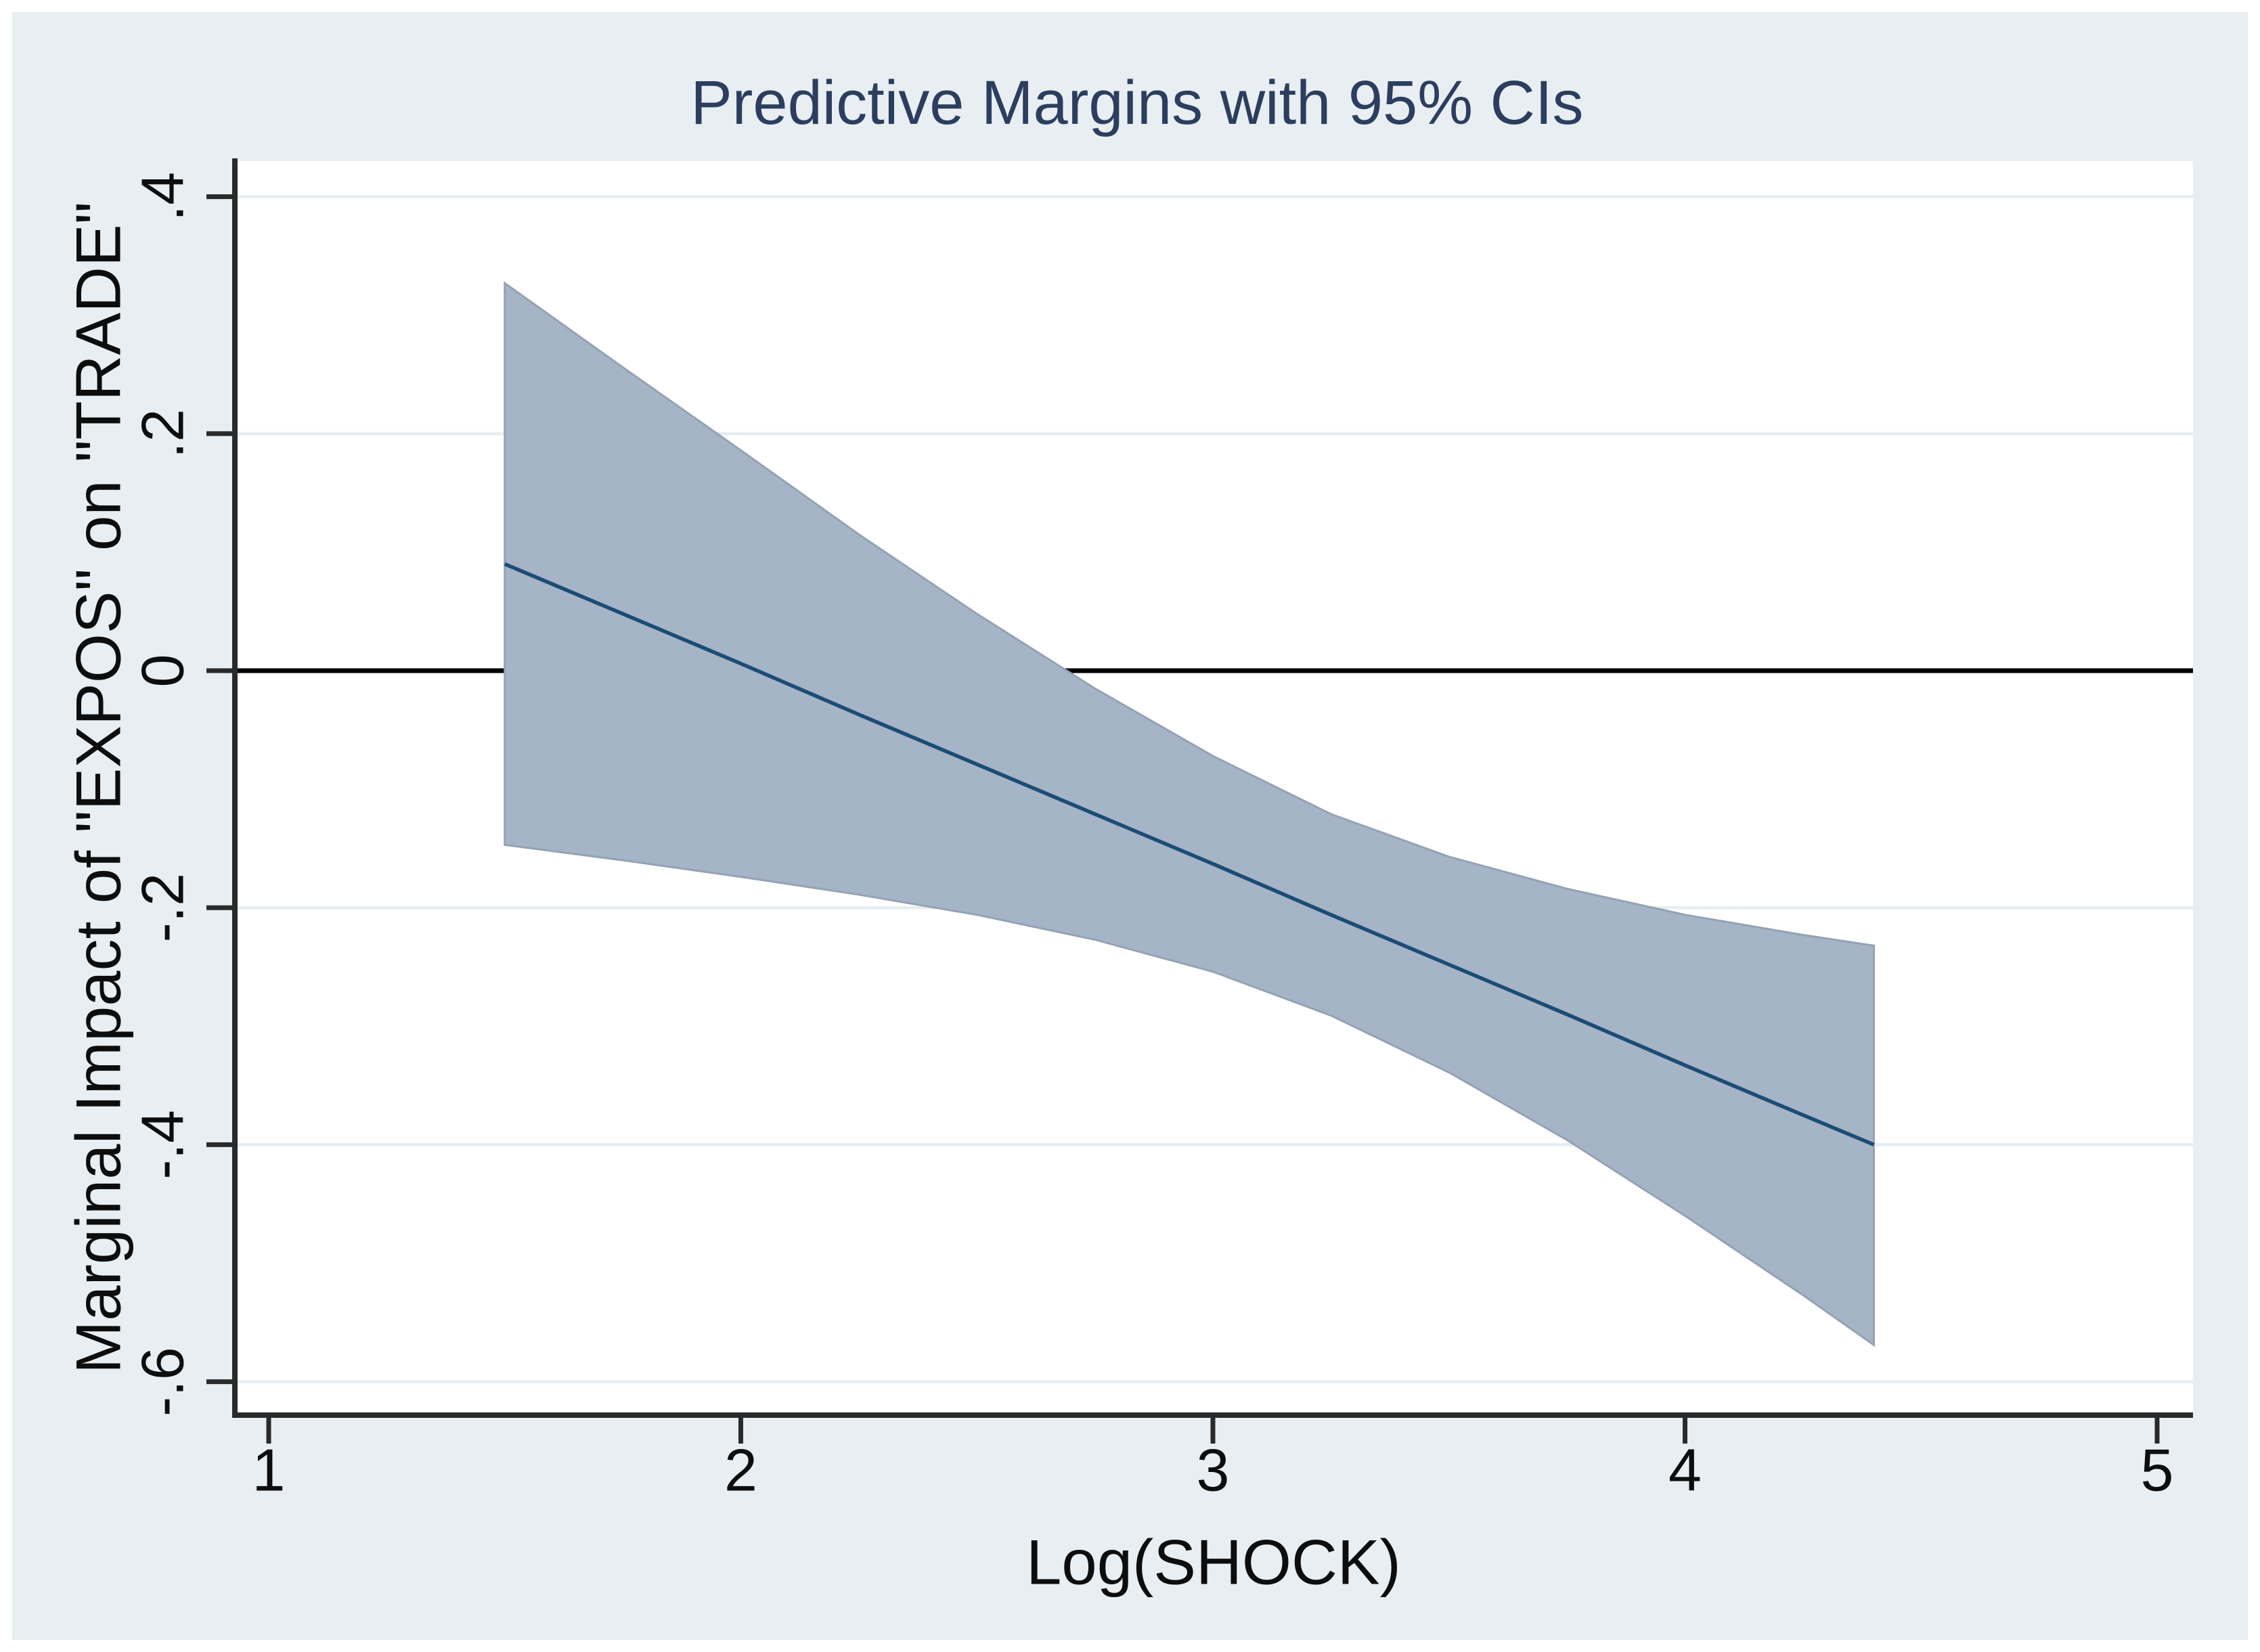 The height and width of the screenshot is (1652, 2260). What do you see at coordinates (741, 1470) in the screenshot?
I see `x-tick-label: 2` at bounding box center [741, 1470].